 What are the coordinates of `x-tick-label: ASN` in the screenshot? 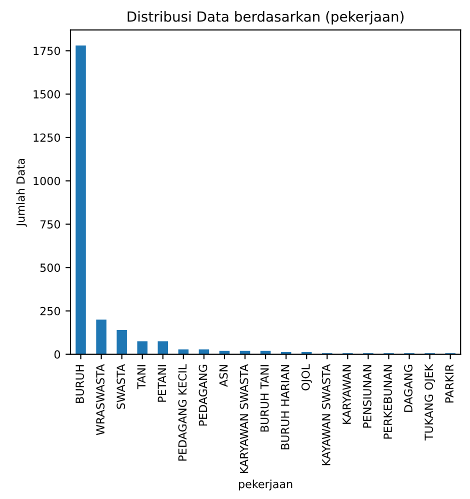 It's located at (223, 376).